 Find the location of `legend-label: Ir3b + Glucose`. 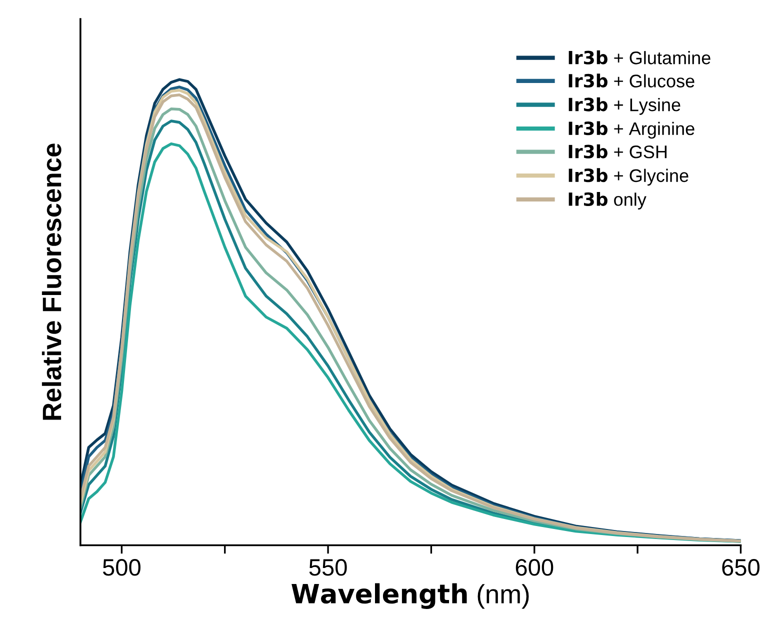

legend-label: Ir3b + Glucose is located at coordinates (631, 81).